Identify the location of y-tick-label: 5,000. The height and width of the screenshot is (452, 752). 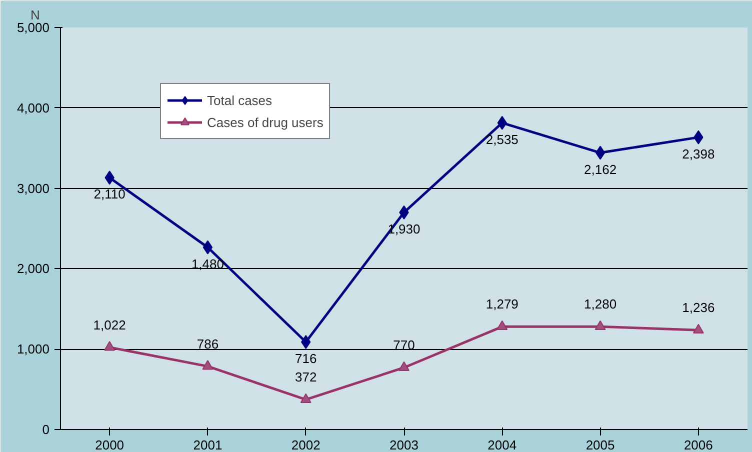
(33, 27).